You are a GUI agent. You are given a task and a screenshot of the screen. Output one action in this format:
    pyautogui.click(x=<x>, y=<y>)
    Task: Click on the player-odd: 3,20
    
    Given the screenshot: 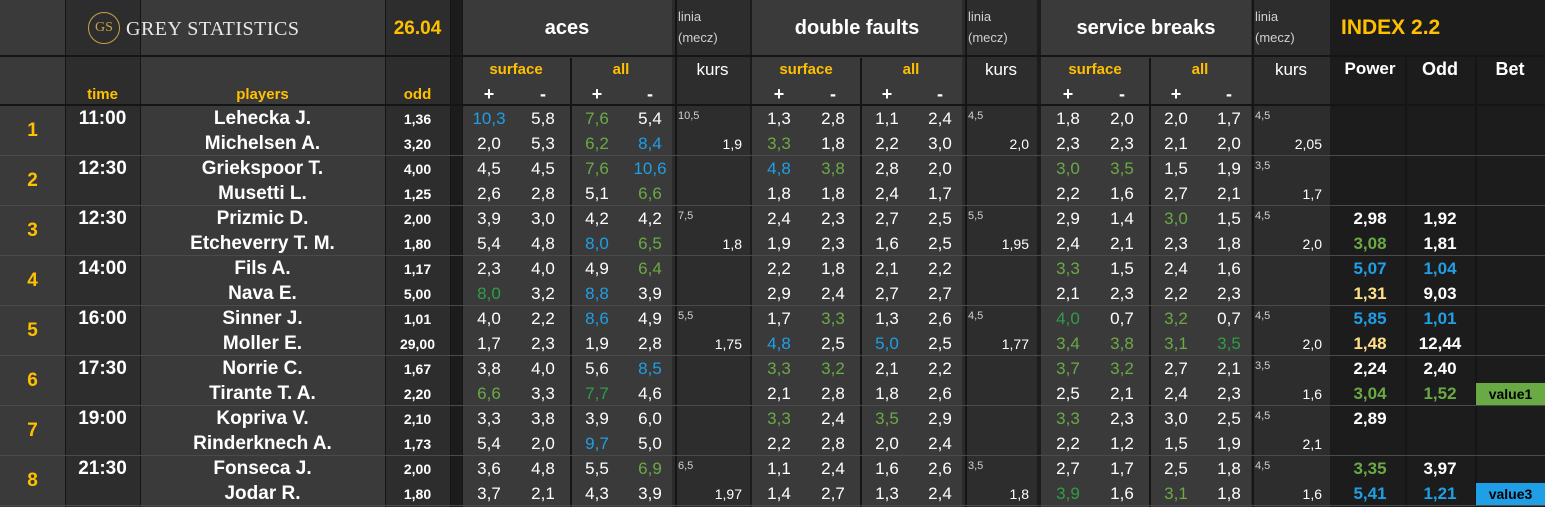 What is the action you would take?
    pyautogui.click(x=417, y=144)
    